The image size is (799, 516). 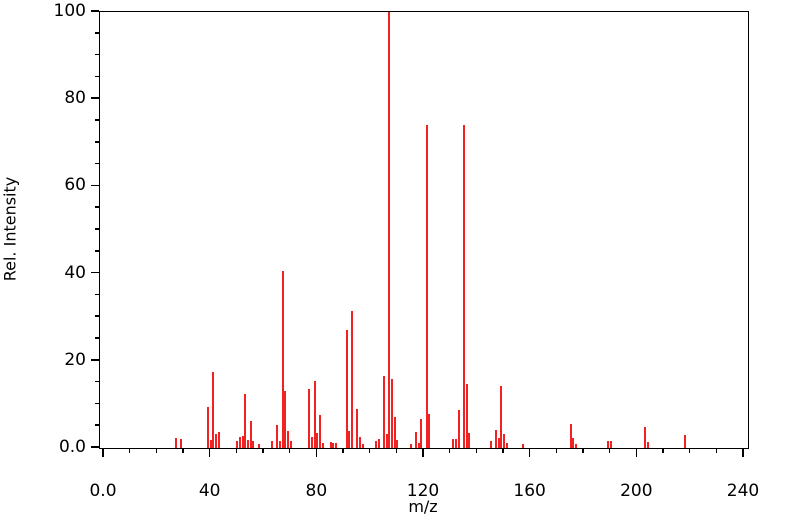 What do you see at coordinates (10, 229) in the screenshot?
I see `y-axis-title: Rel. Intensity` at bounding box center [10, 229].